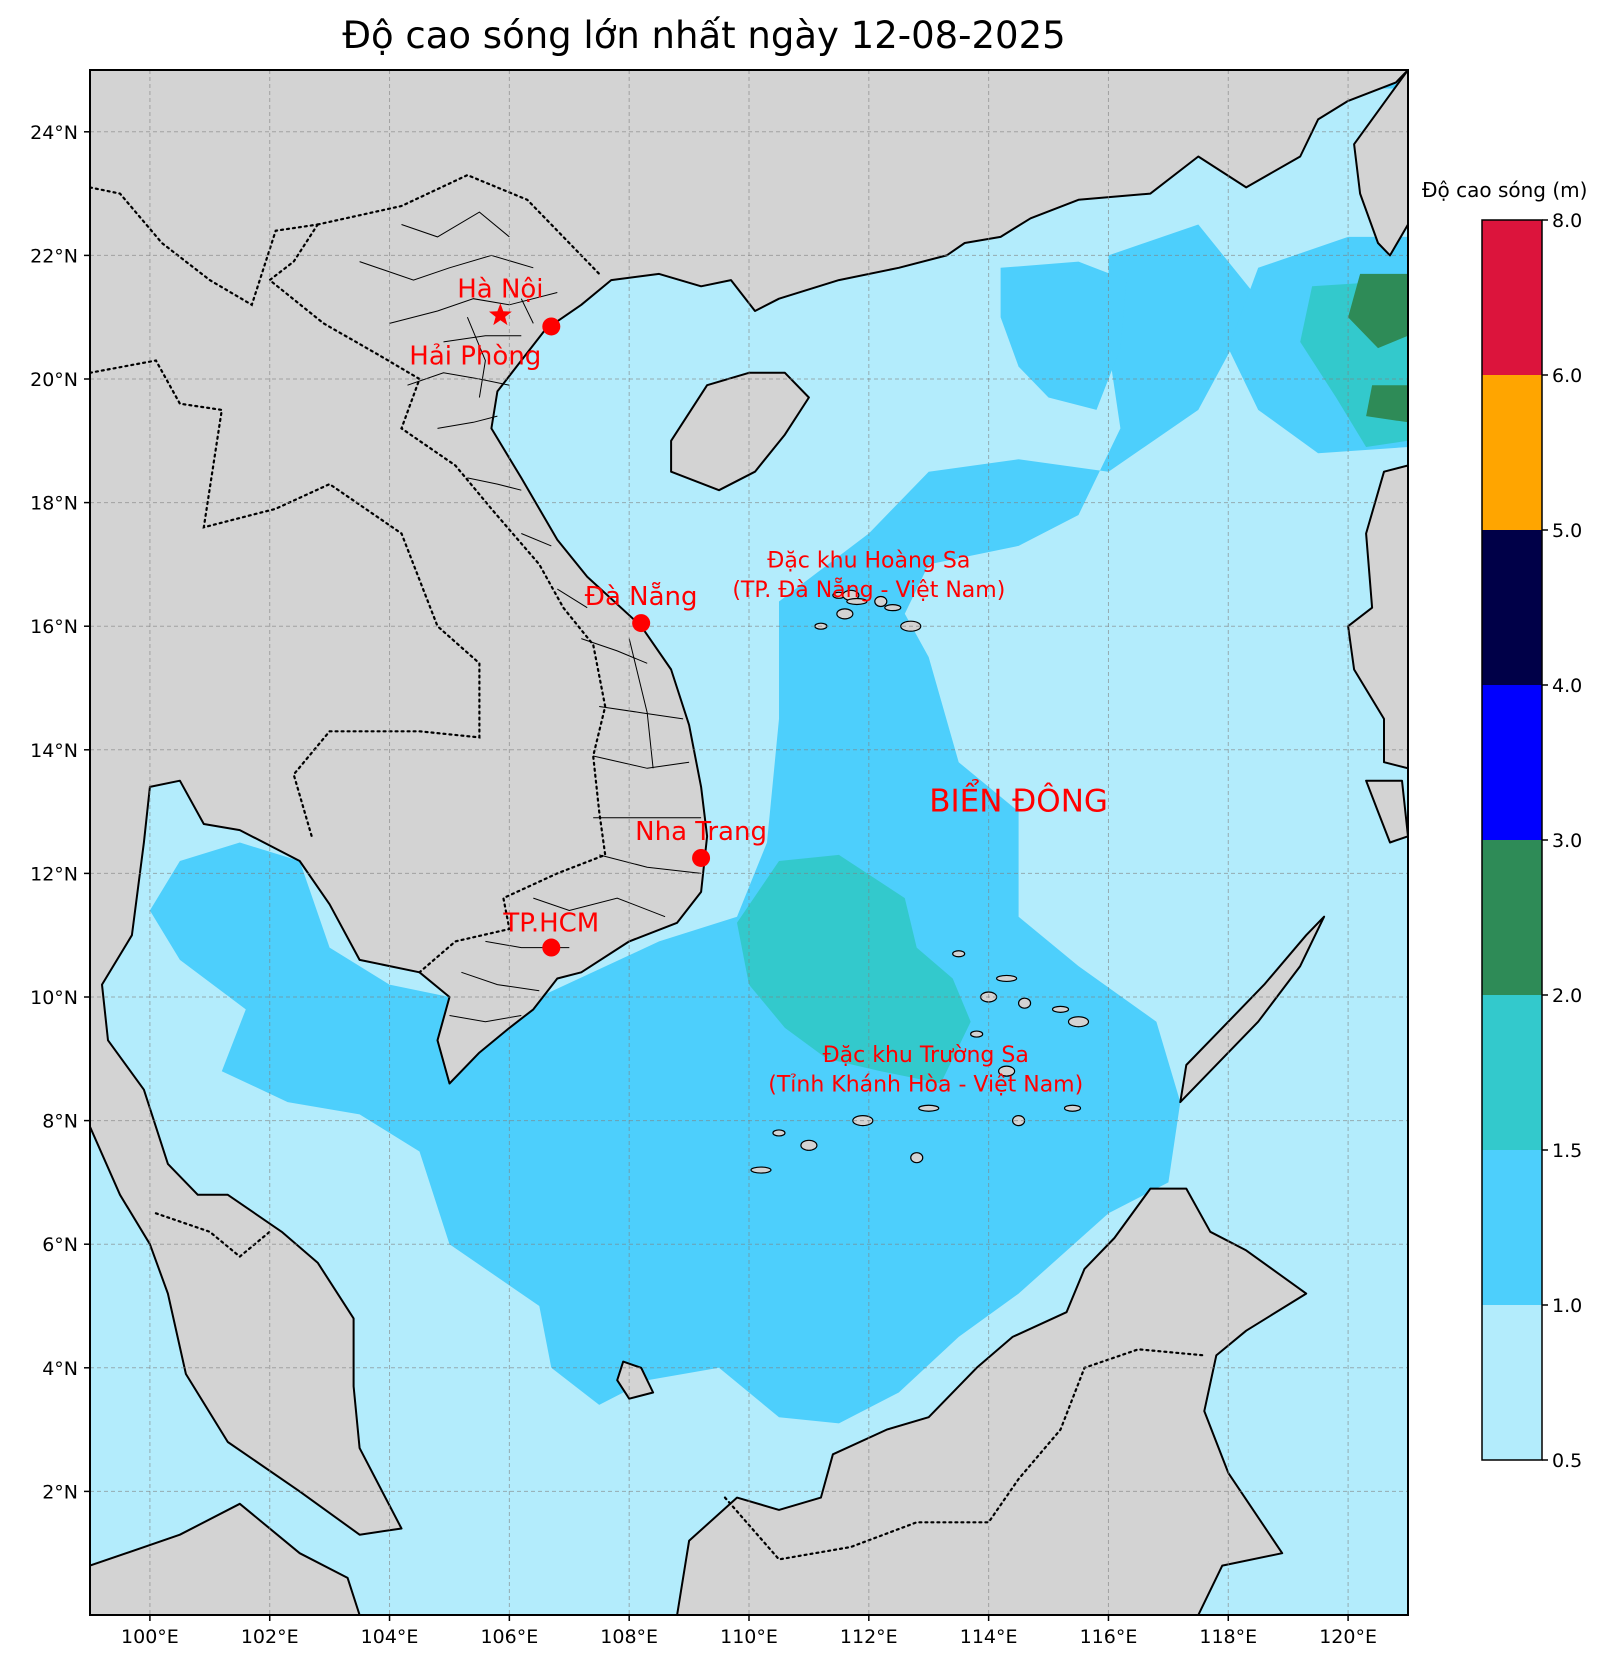 This screenshot has height=1667, width=1624. I want to click on colorbar-tick-label: 5.0, so click(1567, 531).